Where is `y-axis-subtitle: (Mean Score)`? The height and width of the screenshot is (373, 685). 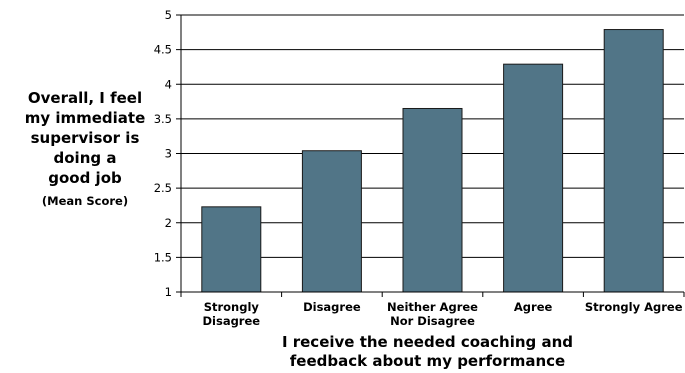 y-axis-subtitle: (Mean Score) is located at coordinates (85, 201).